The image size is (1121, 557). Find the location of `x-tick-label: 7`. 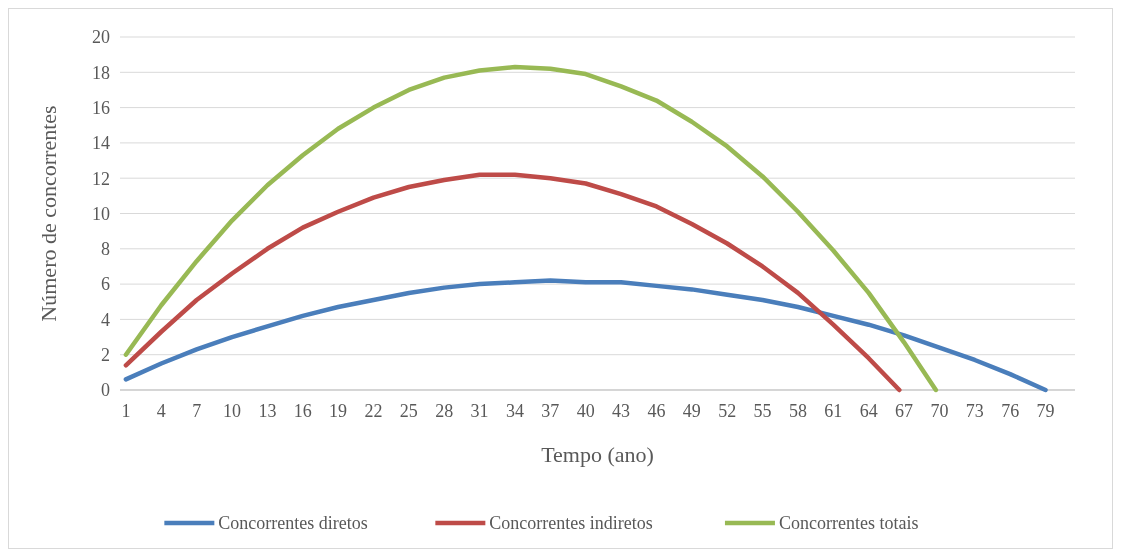

x-tick-label: 7 is located at coordinates (197, 411).